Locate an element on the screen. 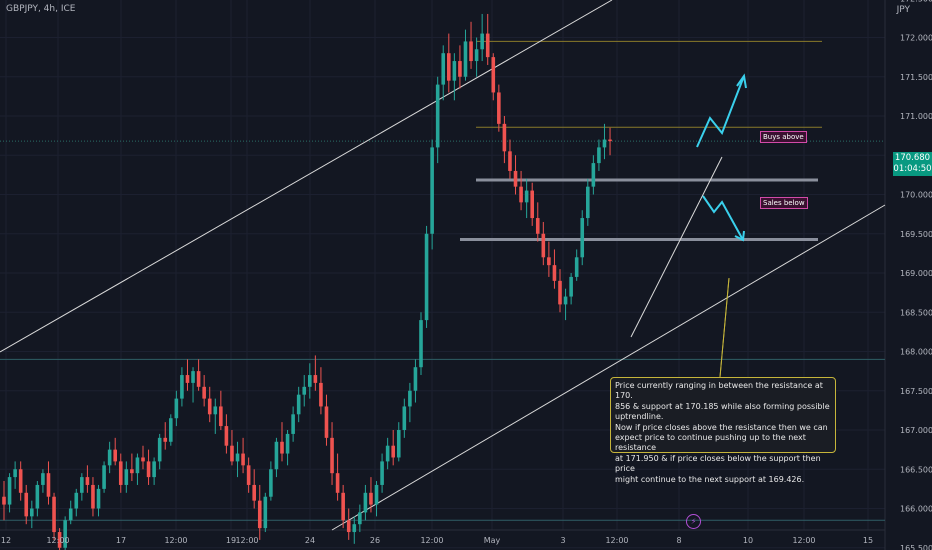  bullish-arrowhead is located at coordinates (741, 81).